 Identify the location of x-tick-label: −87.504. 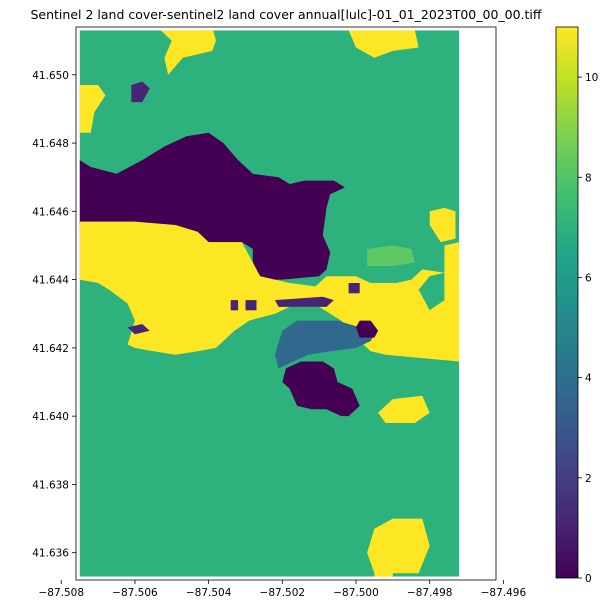
(209, 593).